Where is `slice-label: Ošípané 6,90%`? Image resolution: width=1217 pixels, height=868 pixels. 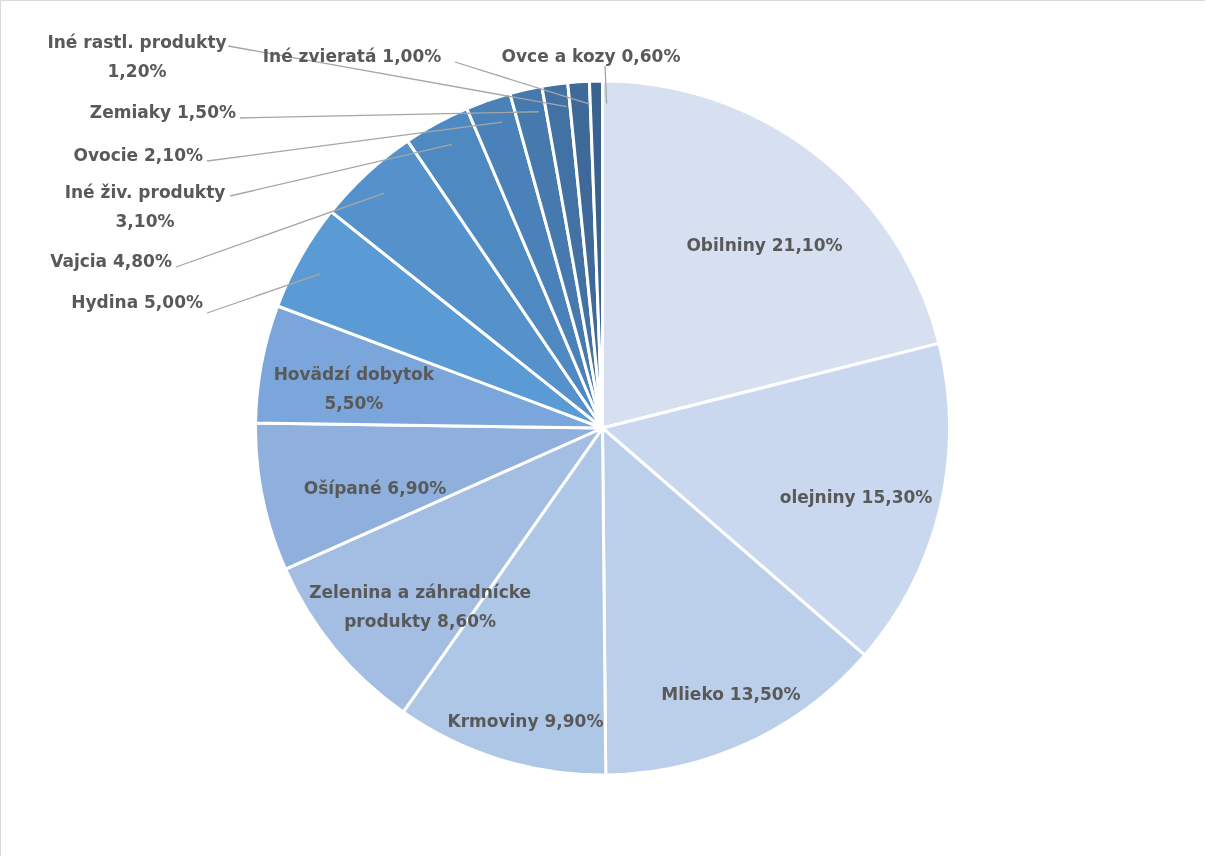
slice-label: Ošípané 6,90% is located at coordinates (375, 487).